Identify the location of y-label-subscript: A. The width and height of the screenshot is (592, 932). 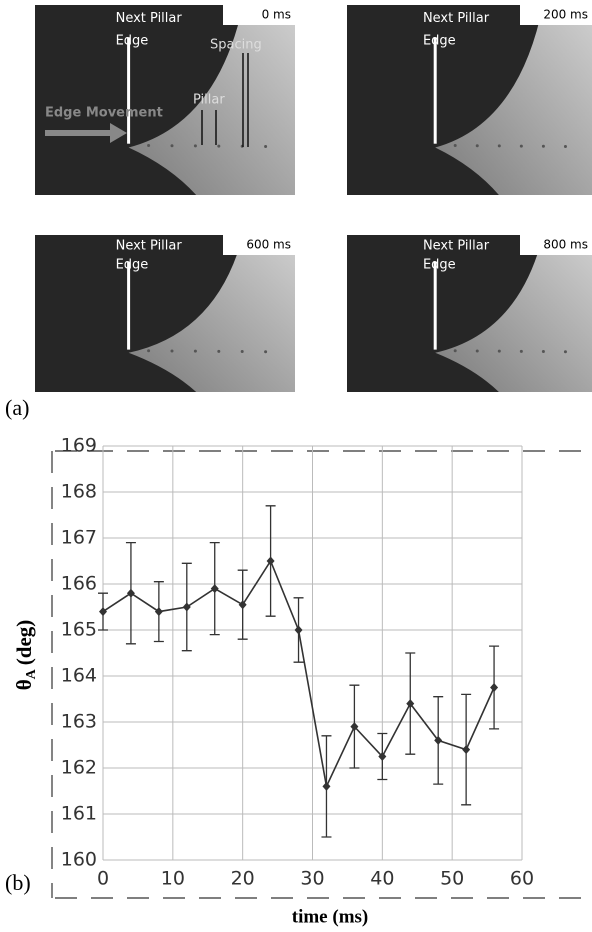
(31, 673).